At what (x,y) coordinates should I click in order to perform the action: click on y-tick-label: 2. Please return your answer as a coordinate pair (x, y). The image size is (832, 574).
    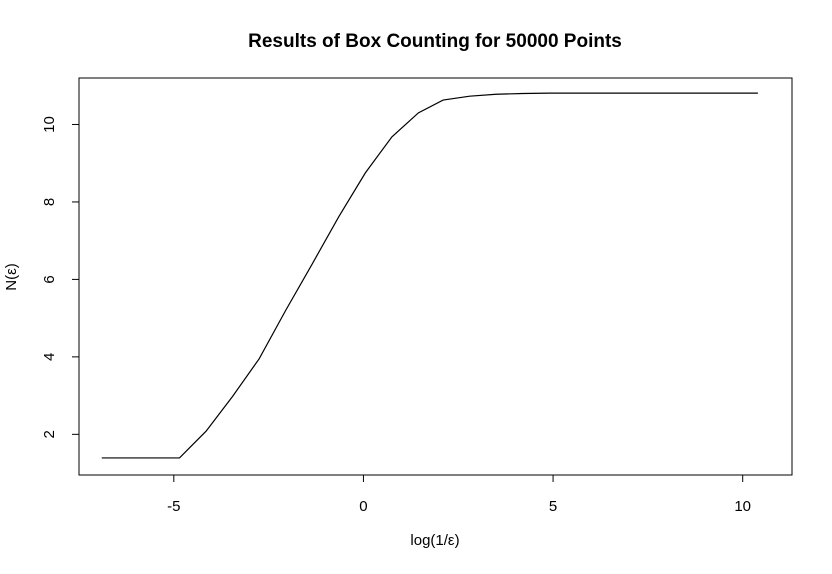
    Looking at the image, I should click on (49, 434).